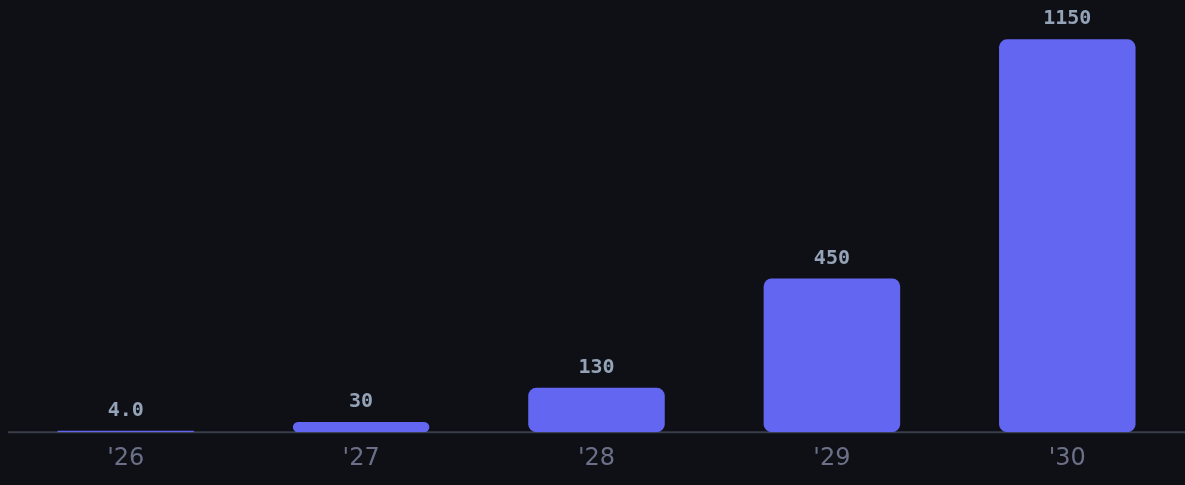 The height and width of the screenshot is (485, 1185). Describe the element at coordinates (832, 456) in the screenshot. I see `x-tick-label: '29` at that location.